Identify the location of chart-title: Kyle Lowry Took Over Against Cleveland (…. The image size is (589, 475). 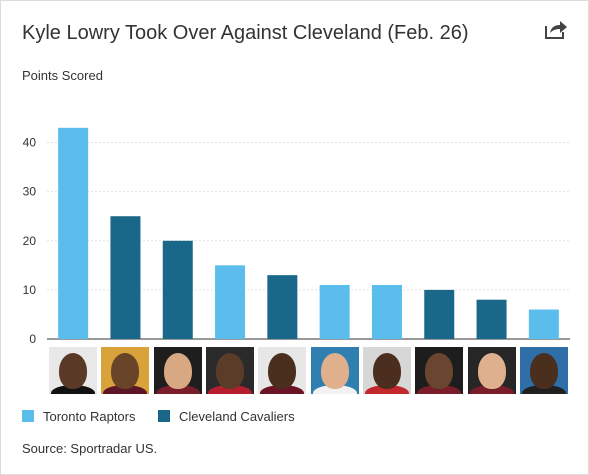
(245, 33).